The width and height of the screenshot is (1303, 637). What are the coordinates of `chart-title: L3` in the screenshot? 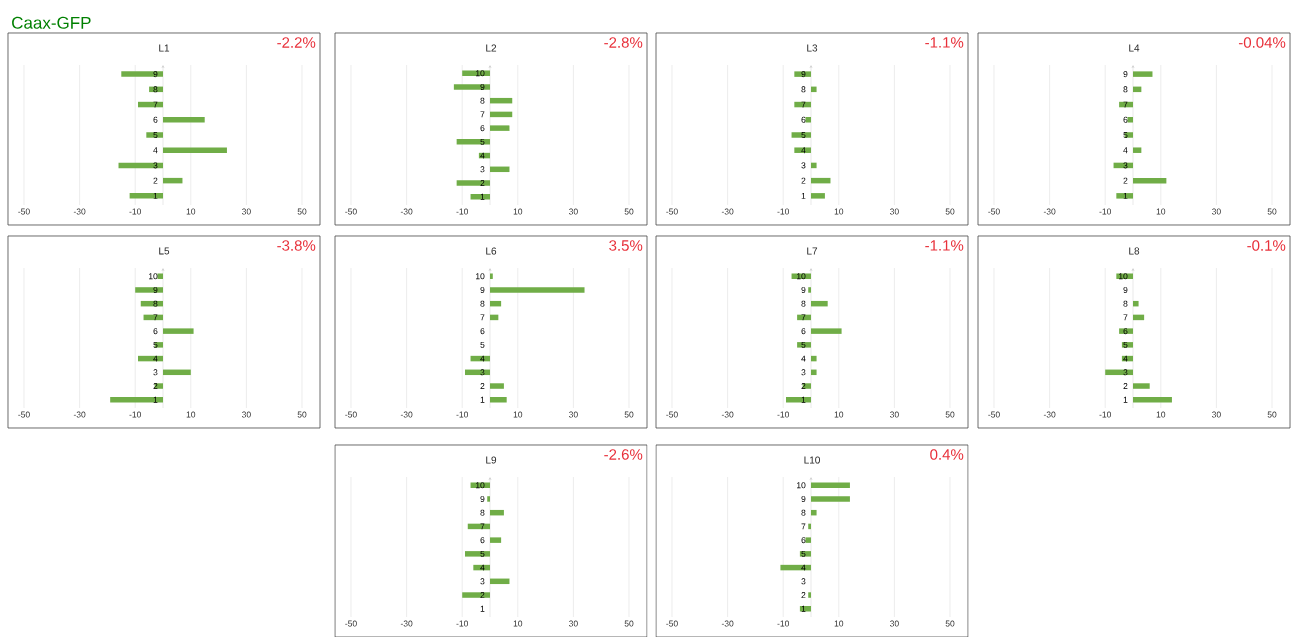 It's located at (812, 48).